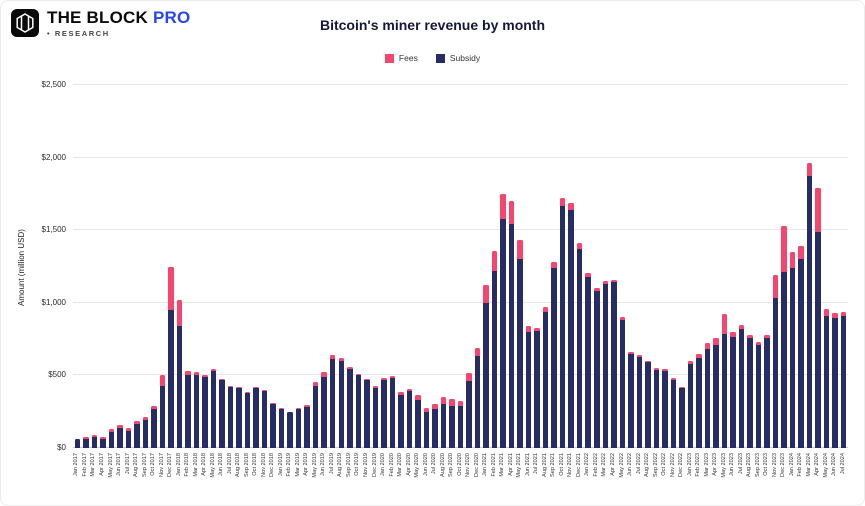 The width and height of the screenshot is (865, 506). What do you see at coordinates (137, 434) in the screenshot?
I see `bar-aug-2017` at bounding box center [137, 434].